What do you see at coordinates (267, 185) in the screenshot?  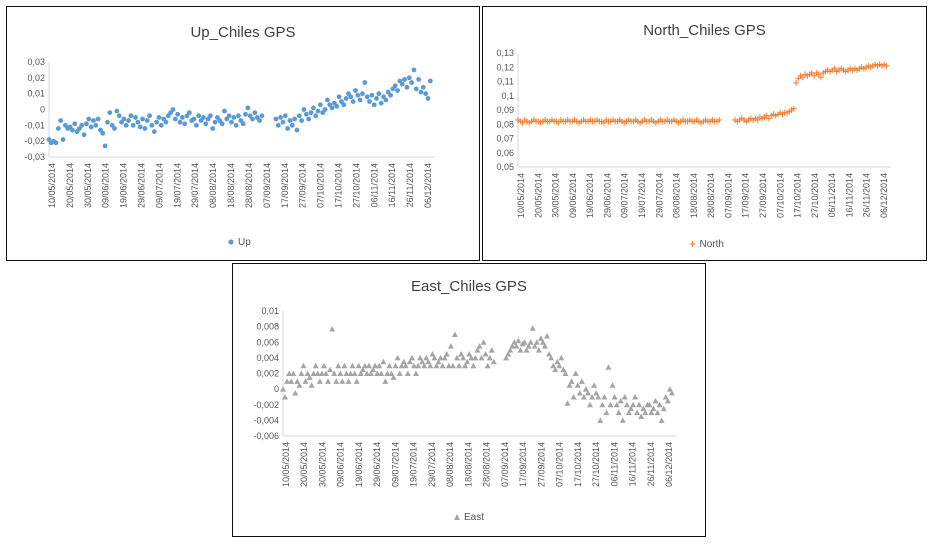 I see `x-tick-label: 07/09/2014` at bounding box center [267, 185].